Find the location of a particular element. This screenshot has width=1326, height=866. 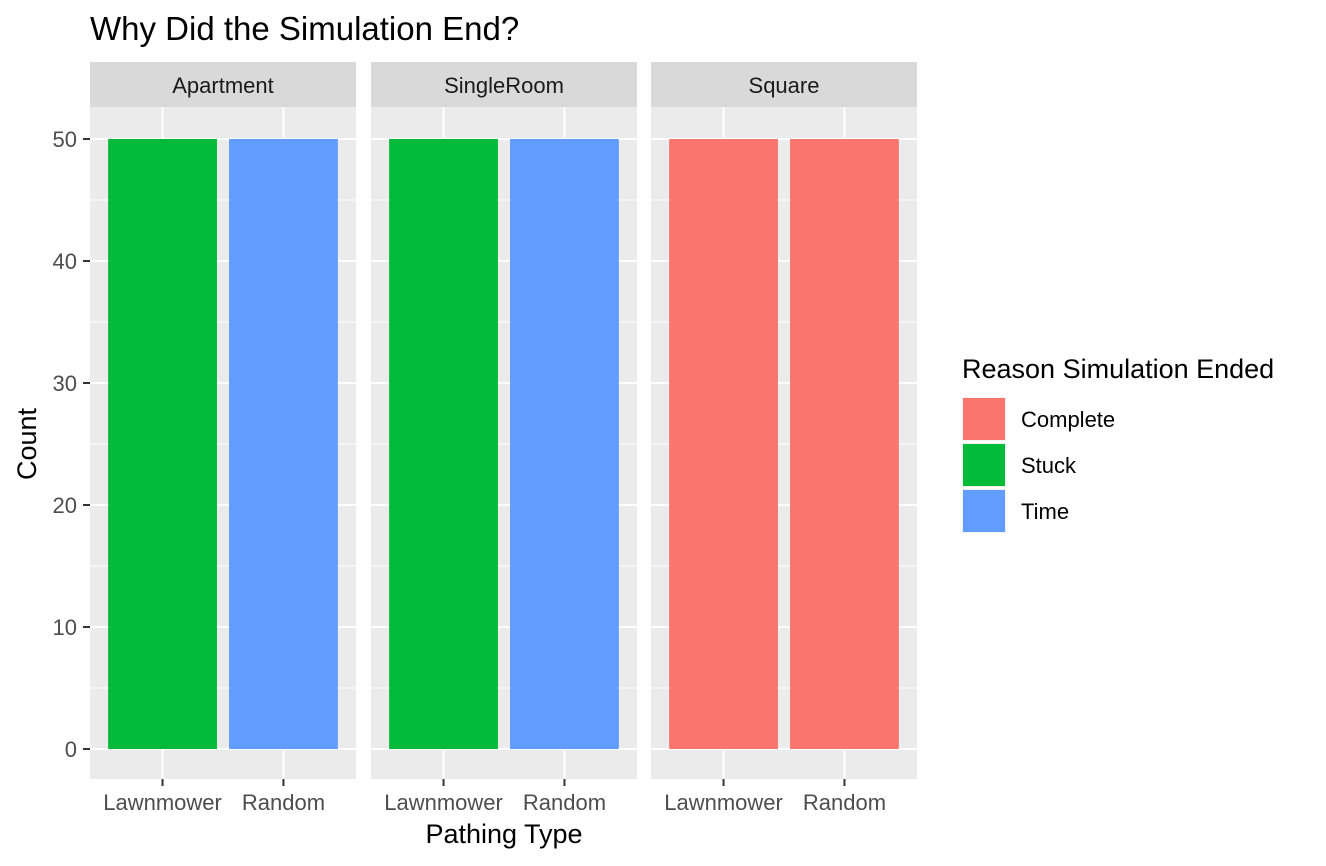

y-tick-label: 20 is located at coordinates (65, 505).